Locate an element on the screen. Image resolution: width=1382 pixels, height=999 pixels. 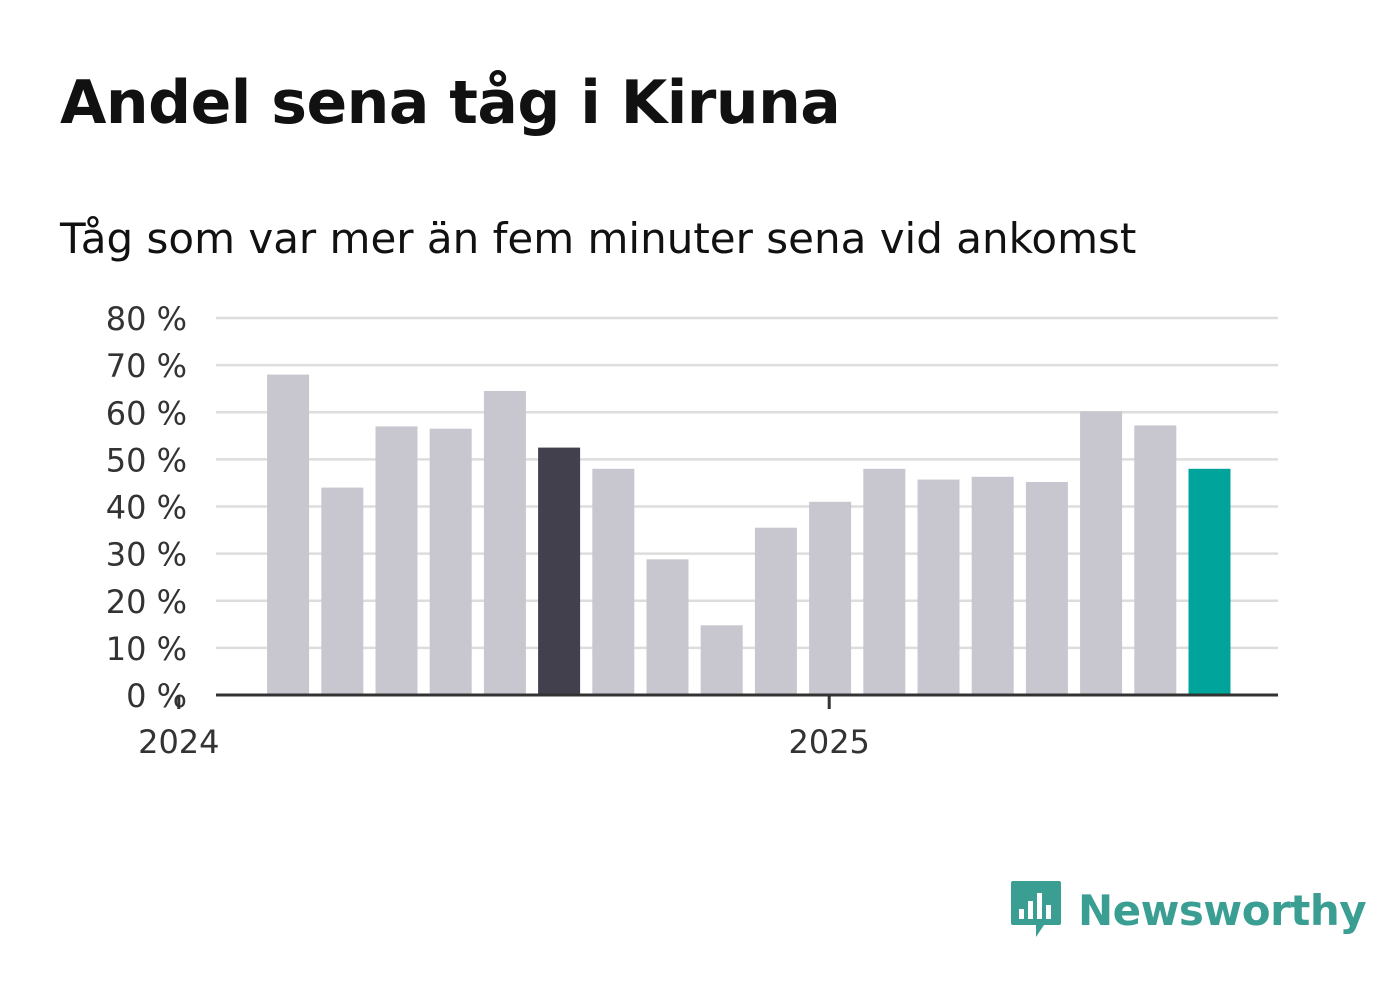
newsworthy-chat-bars-icon is located at coordinates (1036, 909).